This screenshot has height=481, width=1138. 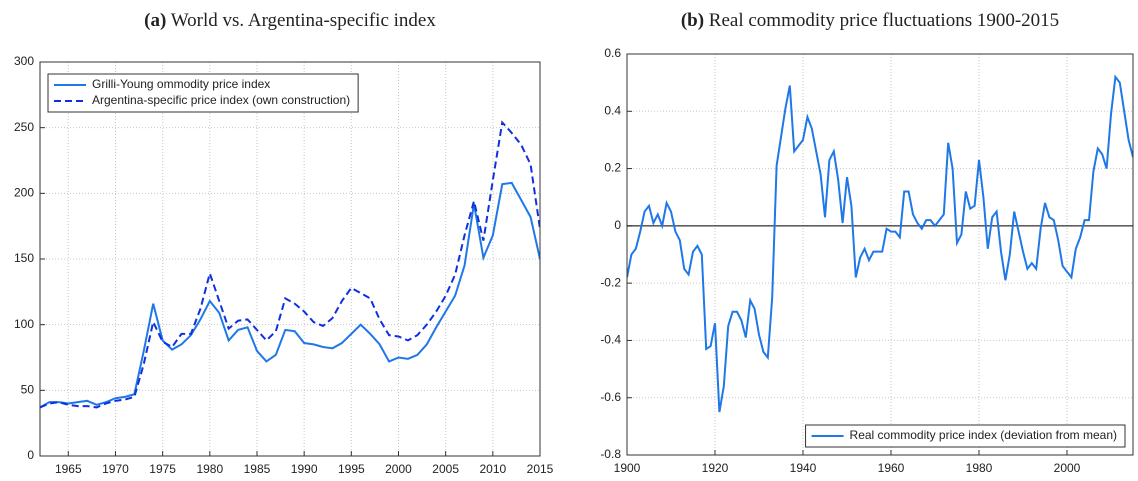 I want to click on x-tick-label: 1965, so click(x=68, y=469).